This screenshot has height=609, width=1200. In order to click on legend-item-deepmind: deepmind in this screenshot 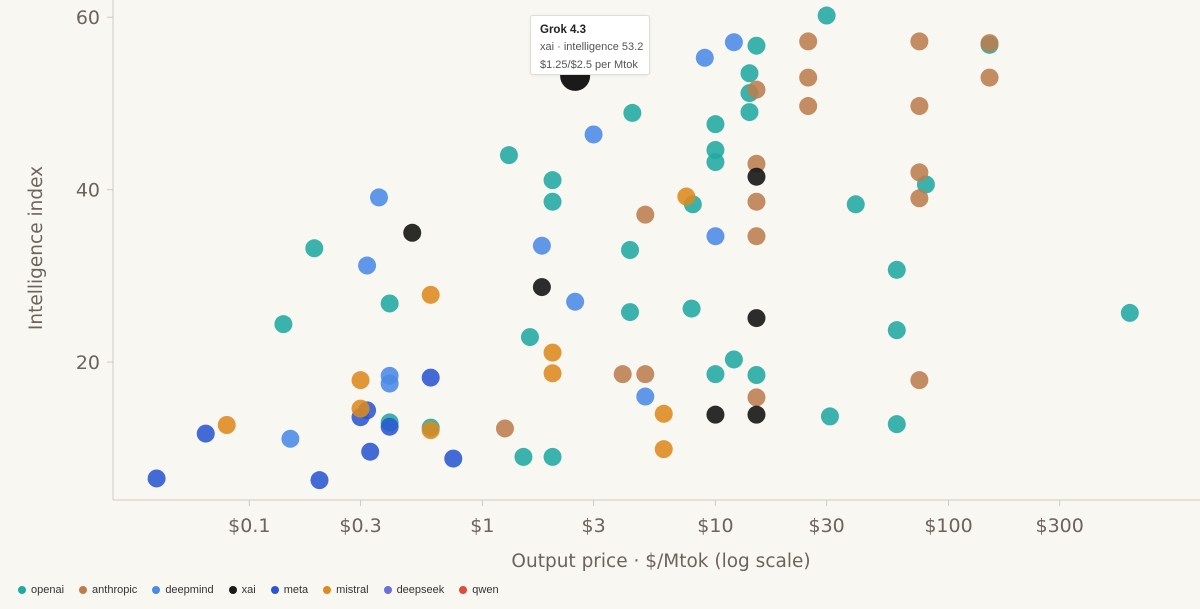, I will do `click(183, 590)`.